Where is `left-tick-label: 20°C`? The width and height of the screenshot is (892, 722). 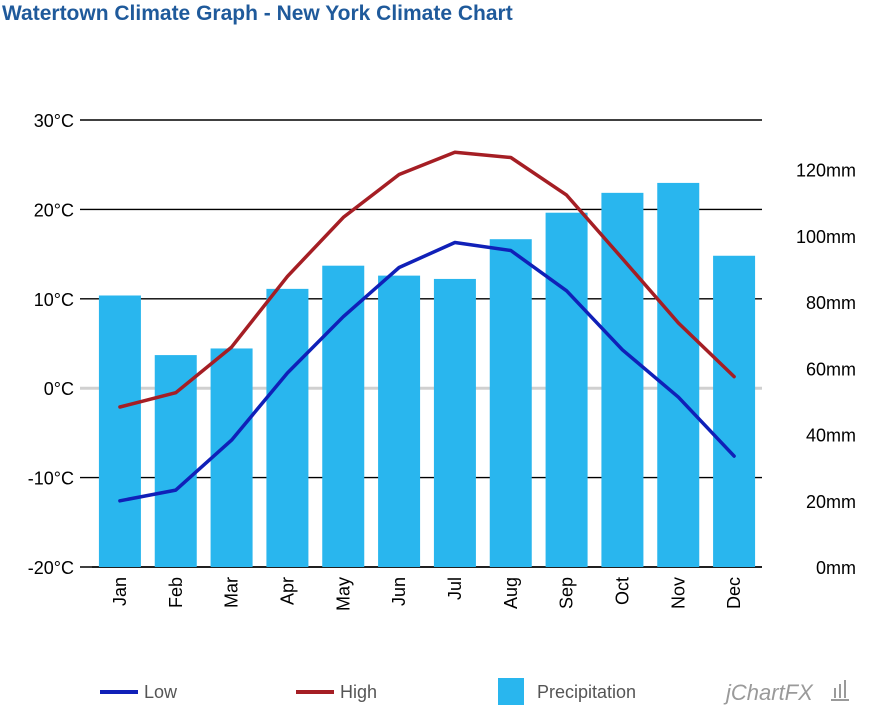
left-tick-label: 20°C is located at coordinates (54, 210).